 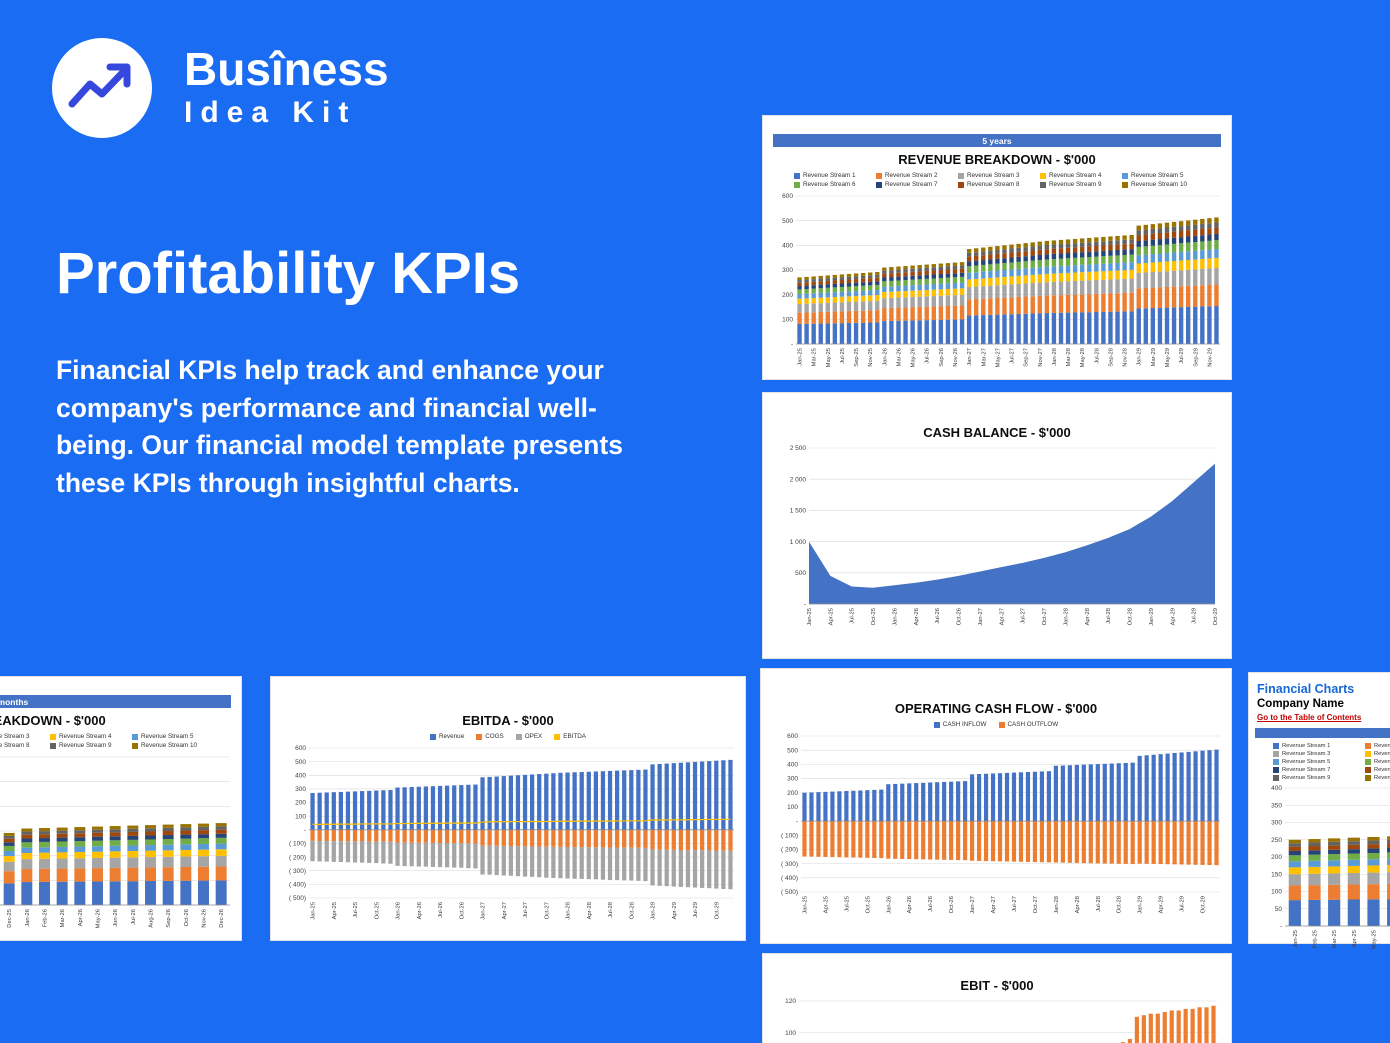 I want to click on svg-text: Mar-28, so click(x=1069, y=357).